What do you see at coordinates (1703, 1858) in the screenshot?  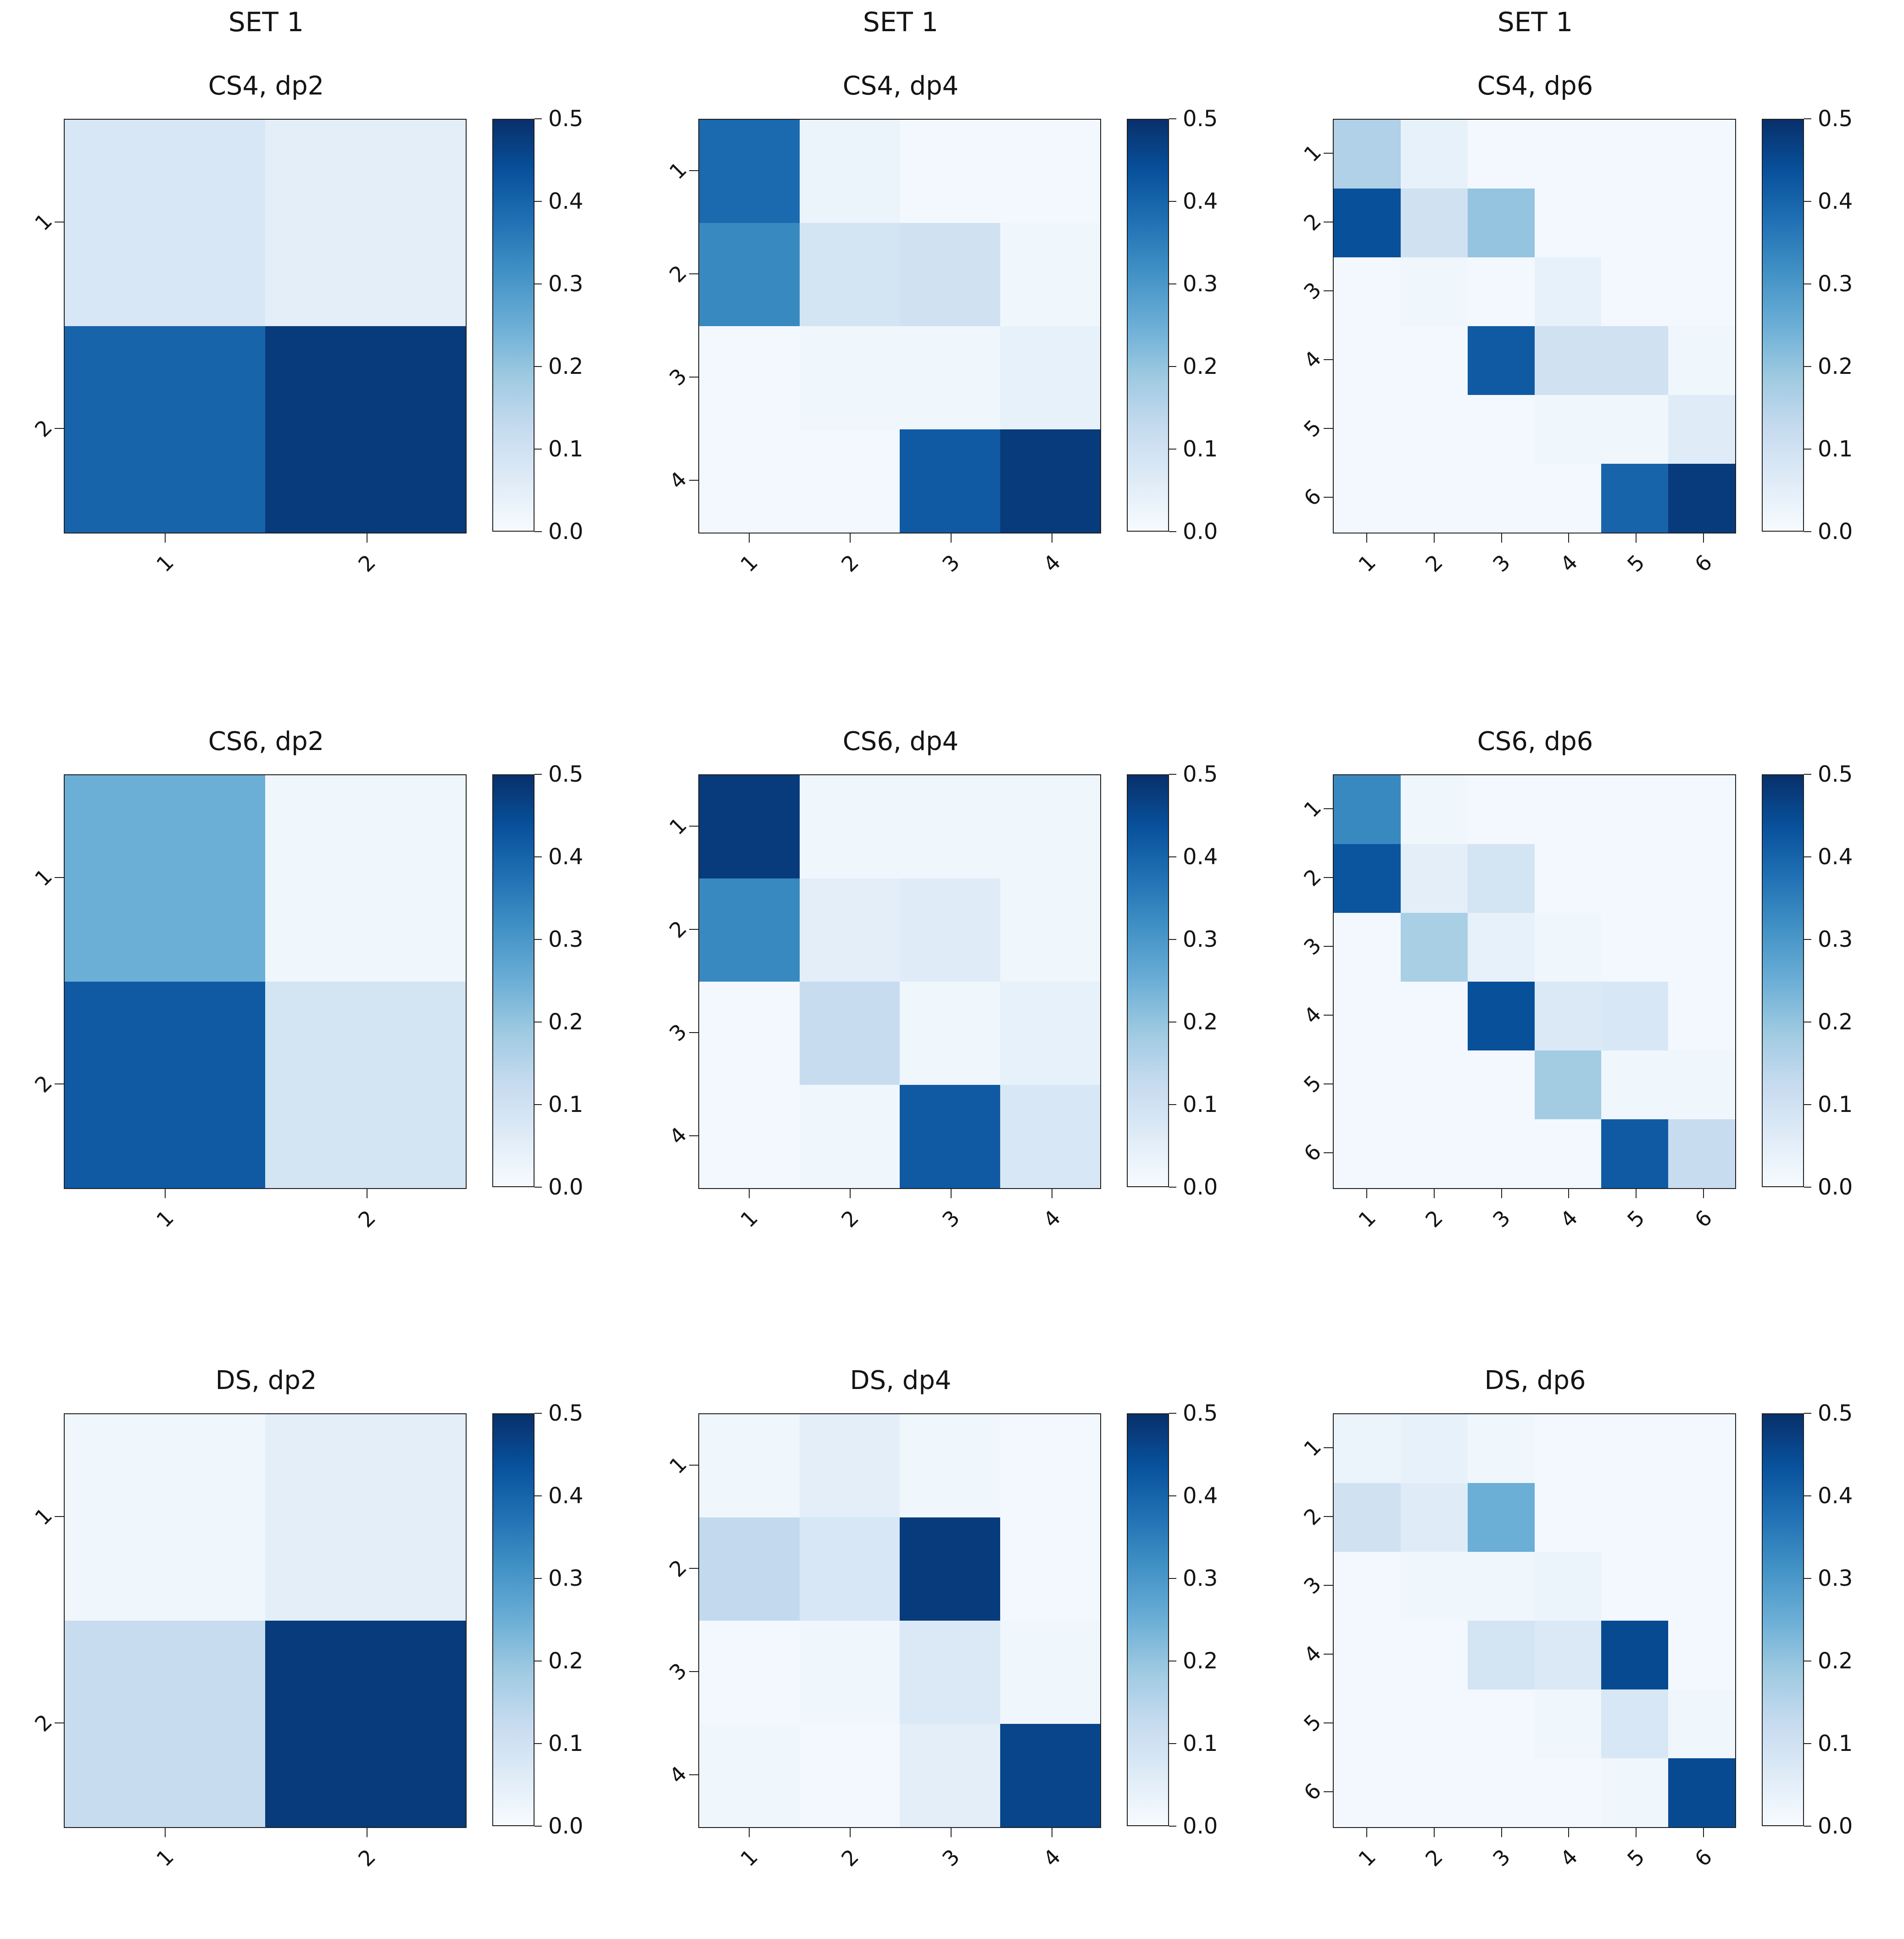 I see `x-tick-label: 6` at bounding box center [1703, 1858].